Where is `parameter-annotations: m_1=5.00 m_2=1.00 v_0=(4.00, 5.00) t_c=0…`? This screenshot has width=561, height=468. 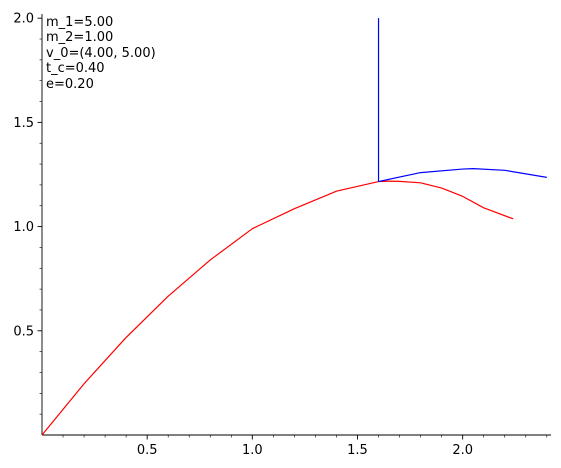 parameter-annotations: m_1=5.00 m_2=1.00 v_0=(4.00, 5.00) t_c=0… is located at coordinates (101, 53).